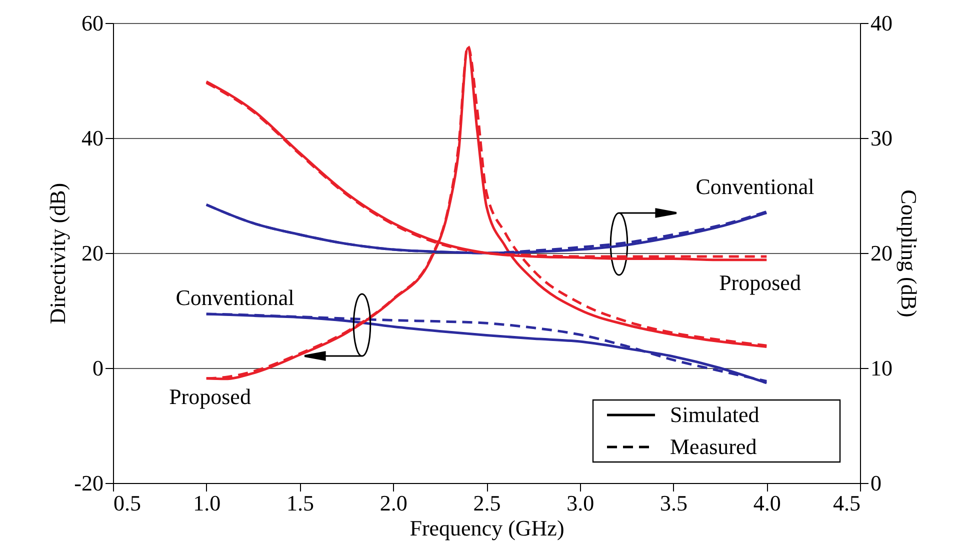 This screenshot has height=560, width=973. I want to click on y-tick-label: 0, so click(98, 368).